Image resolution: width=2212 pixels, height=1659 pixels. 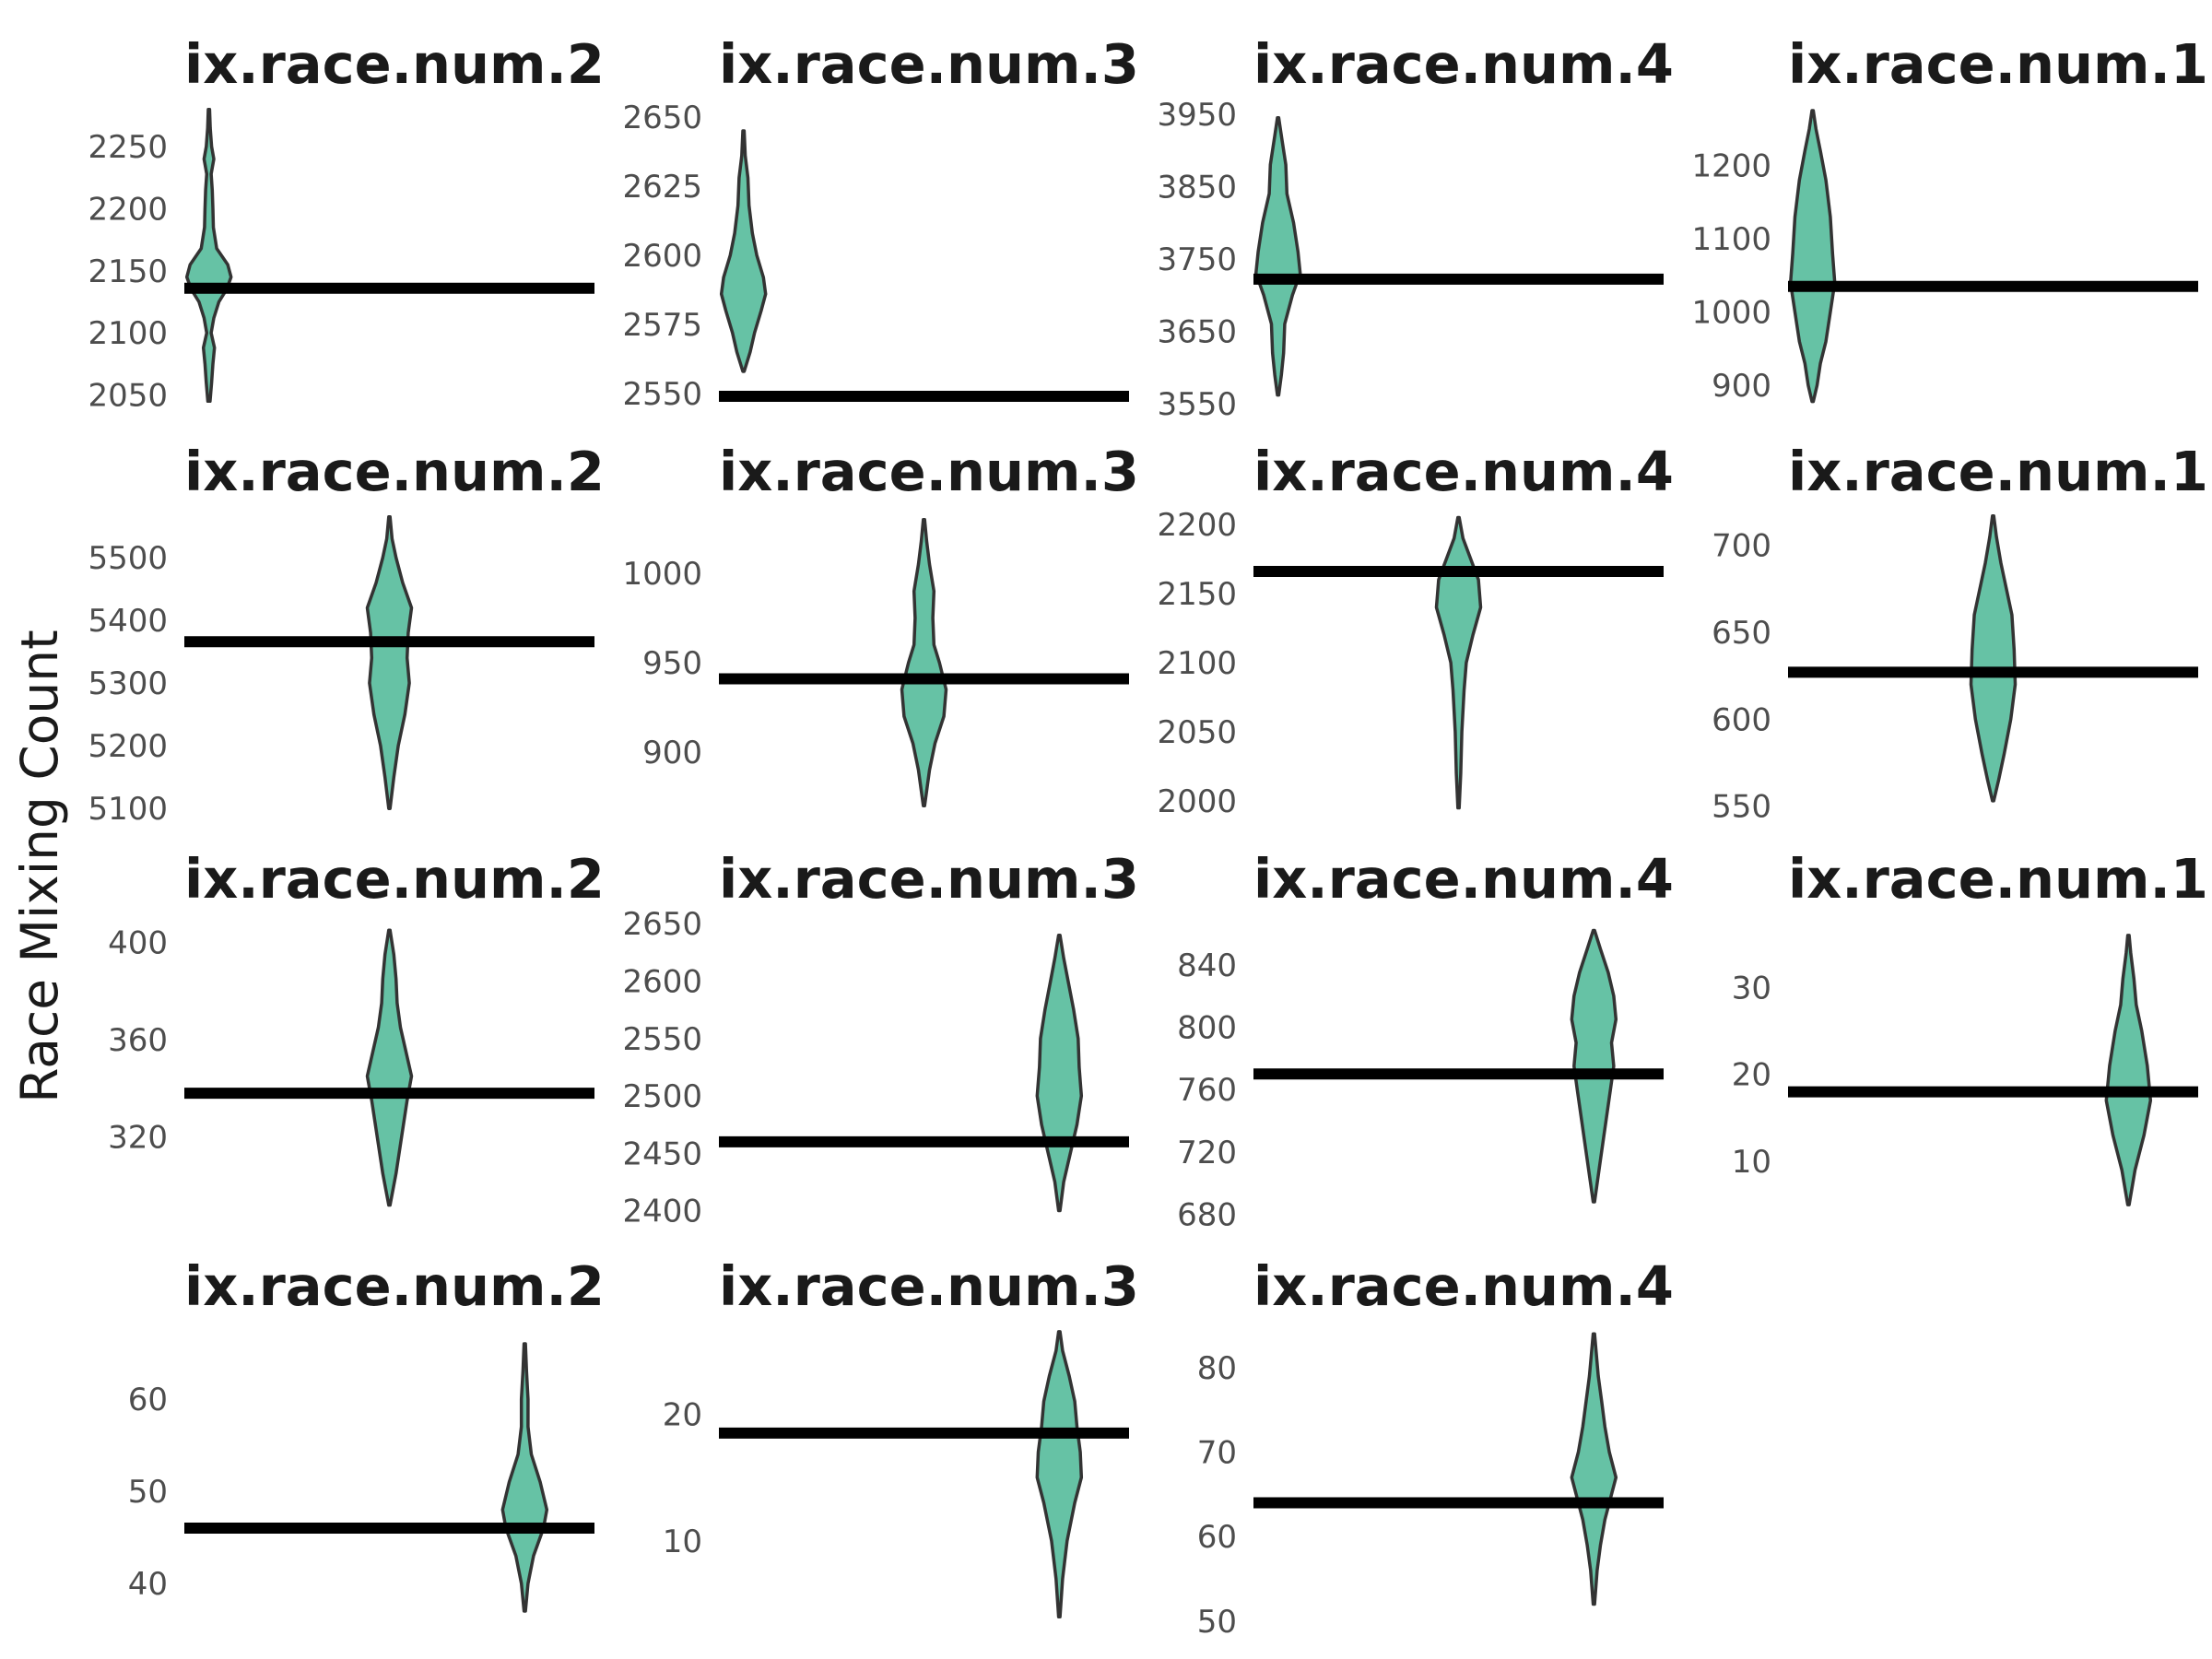 I want to click on panel-8: ix.race.num.1 550 600 650 700, so click(x=1960, y=633).